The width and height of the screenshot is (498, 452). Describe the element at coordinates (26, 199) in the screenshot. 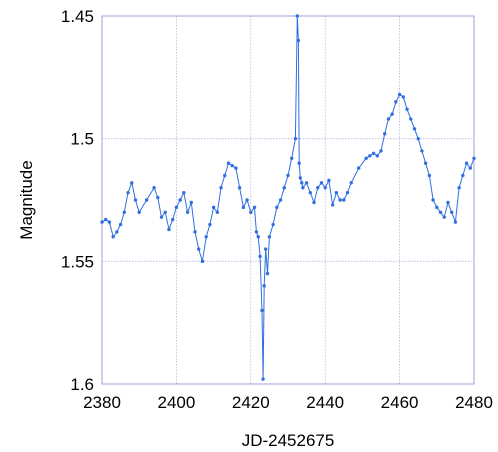

I see `y-axis-label: Magnitude` at that location.